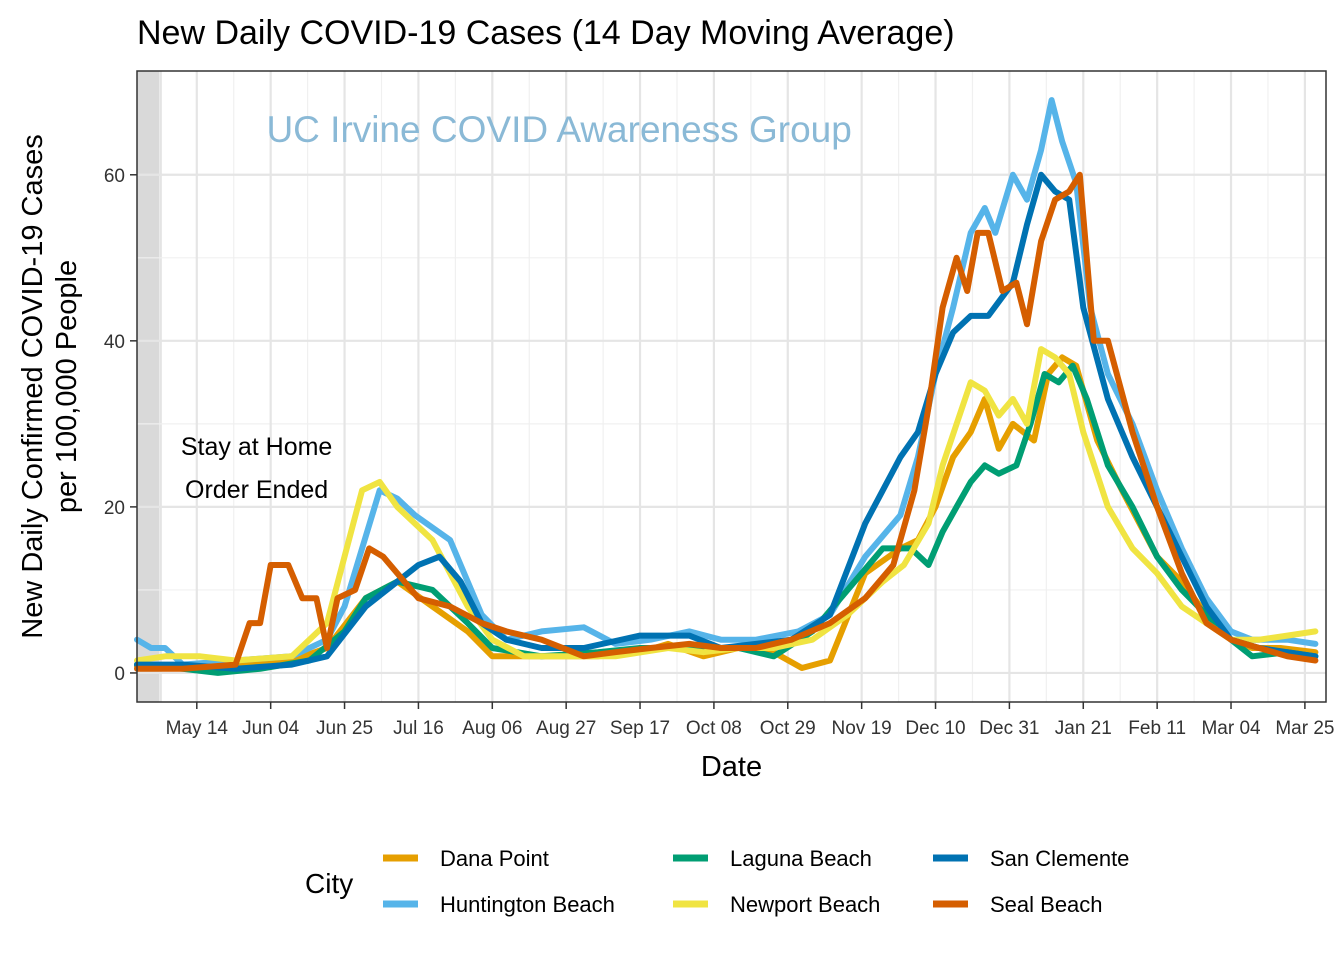 The image size is (1344, 960). What do you see at coordinates (344, 728) in the screenshot?
I see `x-tick-label: Jun 25` at bounding box center [344, 728].